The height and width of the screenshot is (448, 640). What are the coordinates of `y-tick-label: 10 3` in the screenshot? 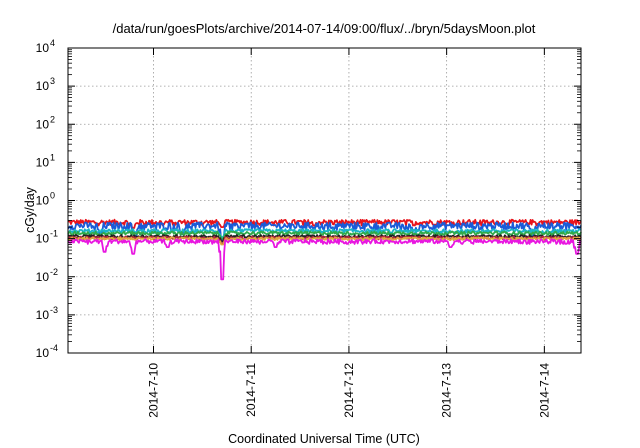 It's located at (45, 84).